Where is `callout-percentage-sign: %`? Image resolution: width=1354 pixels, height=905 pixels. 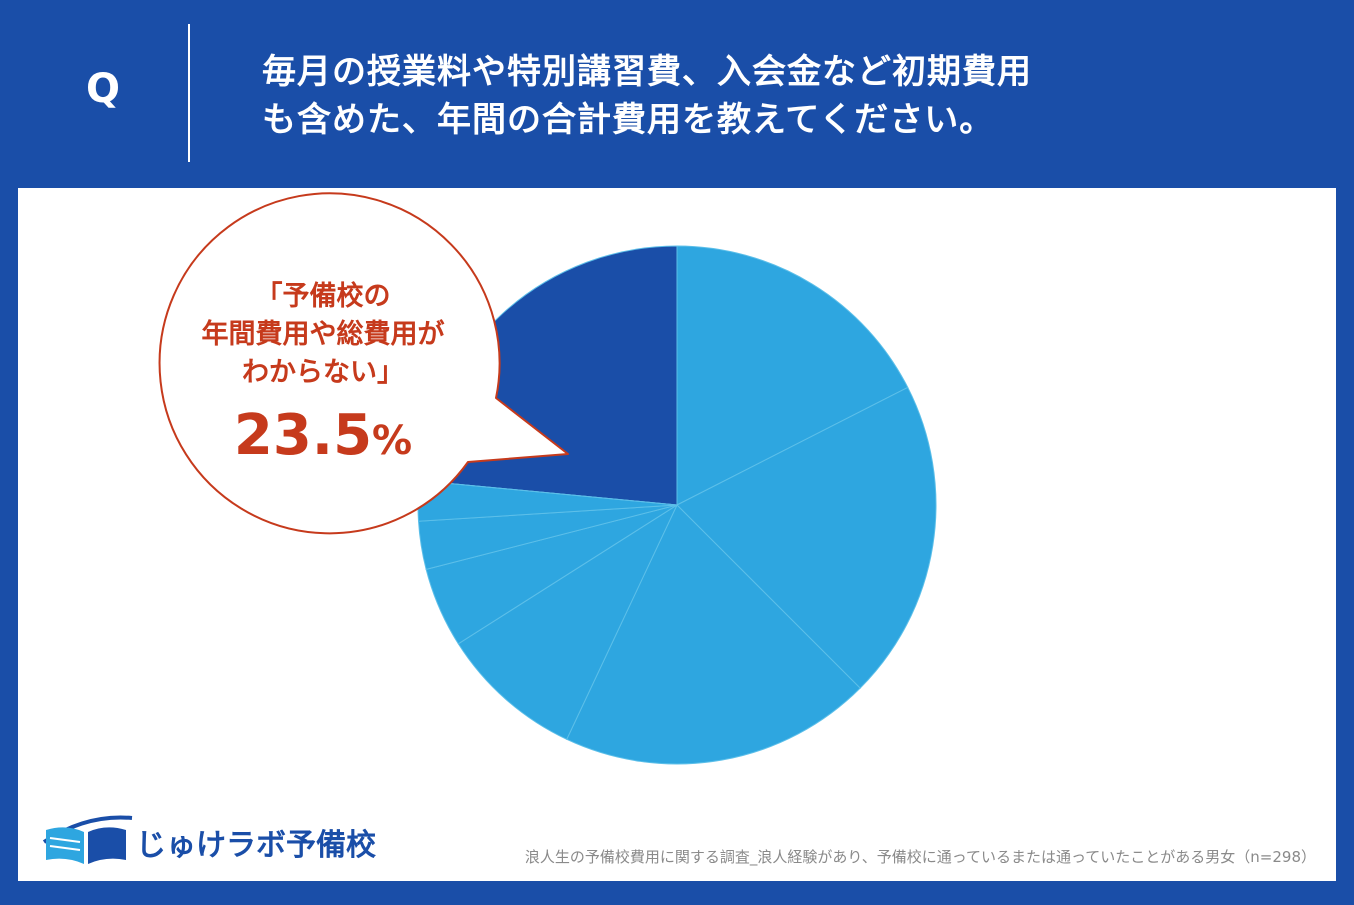 callout-percentage-sign: % is located at coordinates (392, 441).